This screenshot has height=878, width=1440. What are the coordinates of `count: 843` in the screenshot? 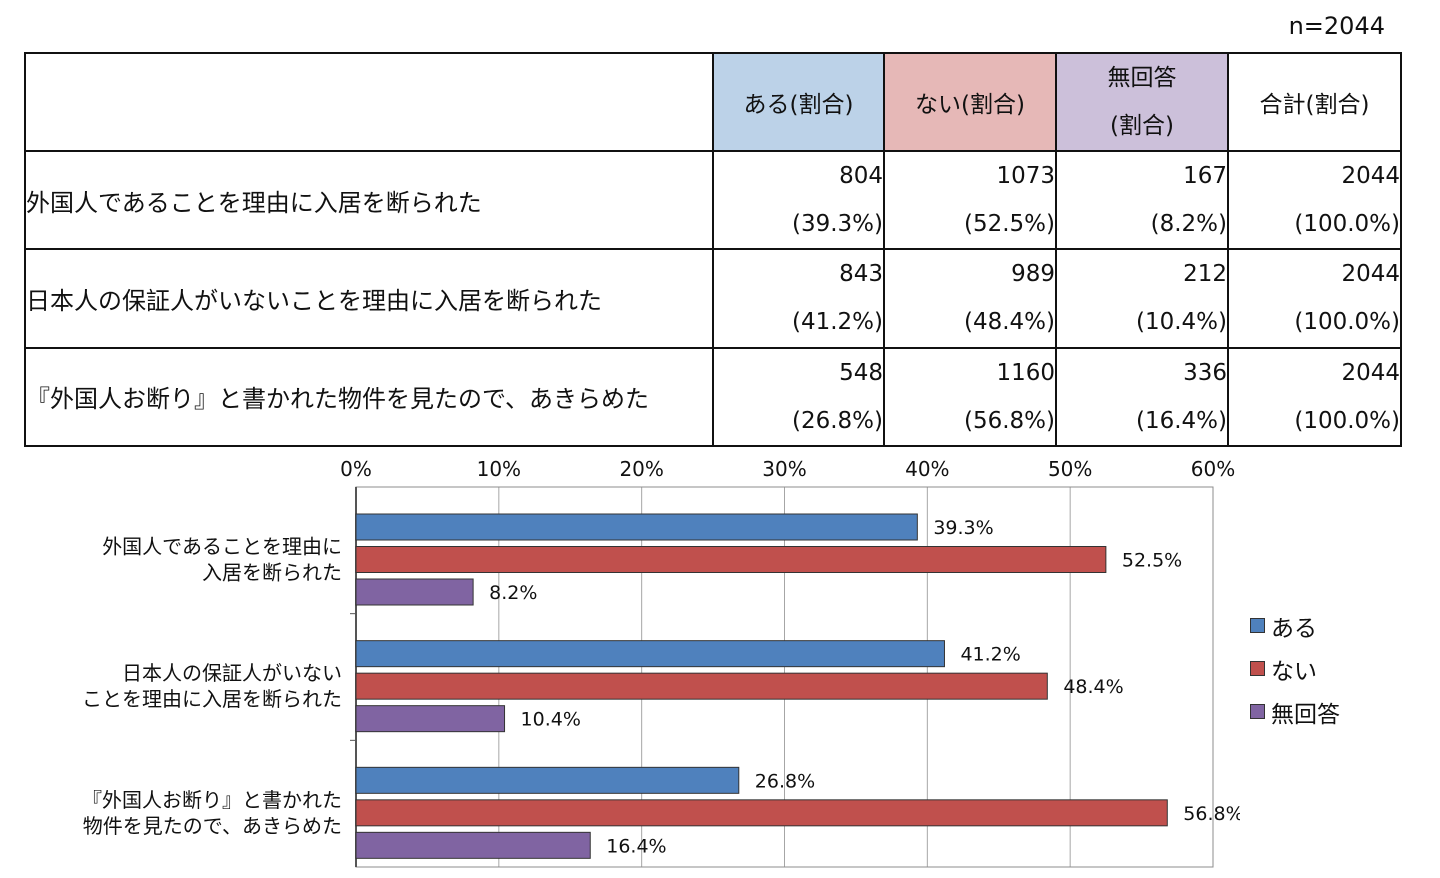 It's located at (861, 274).